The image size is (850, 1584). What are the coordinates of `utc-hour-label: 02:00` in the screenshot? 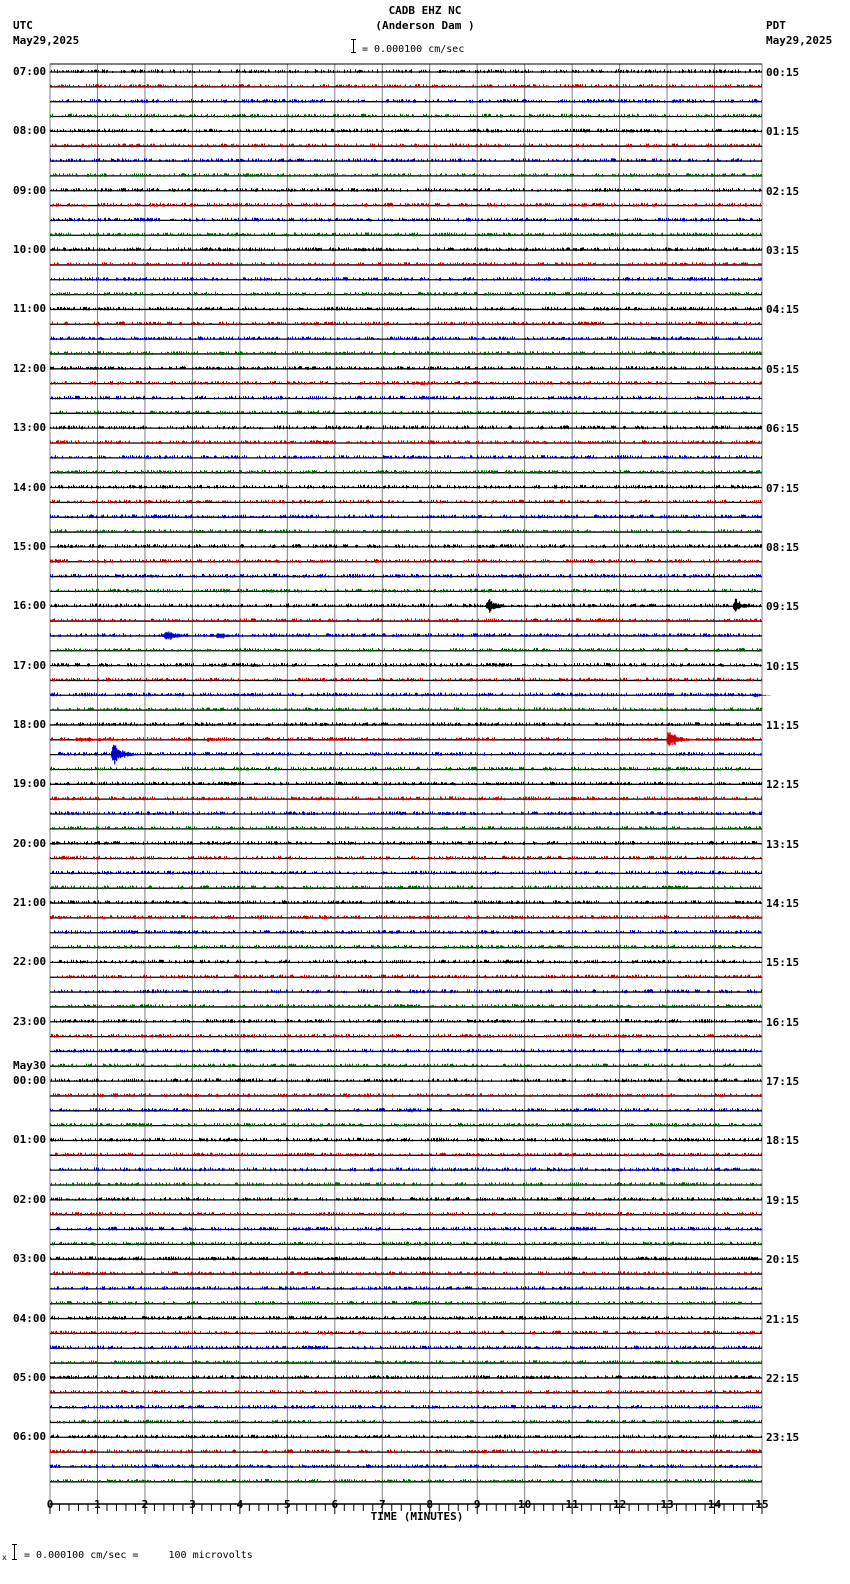 It's located at (30, 1199).